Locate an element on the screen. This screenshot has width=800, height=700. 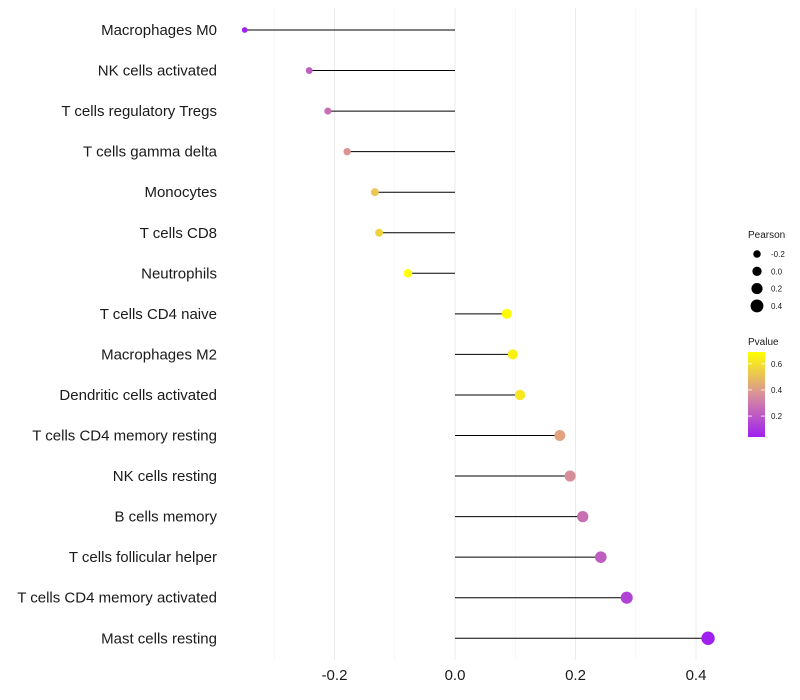
x-tick-label: 0.0 is located at coordinates (455, 675).